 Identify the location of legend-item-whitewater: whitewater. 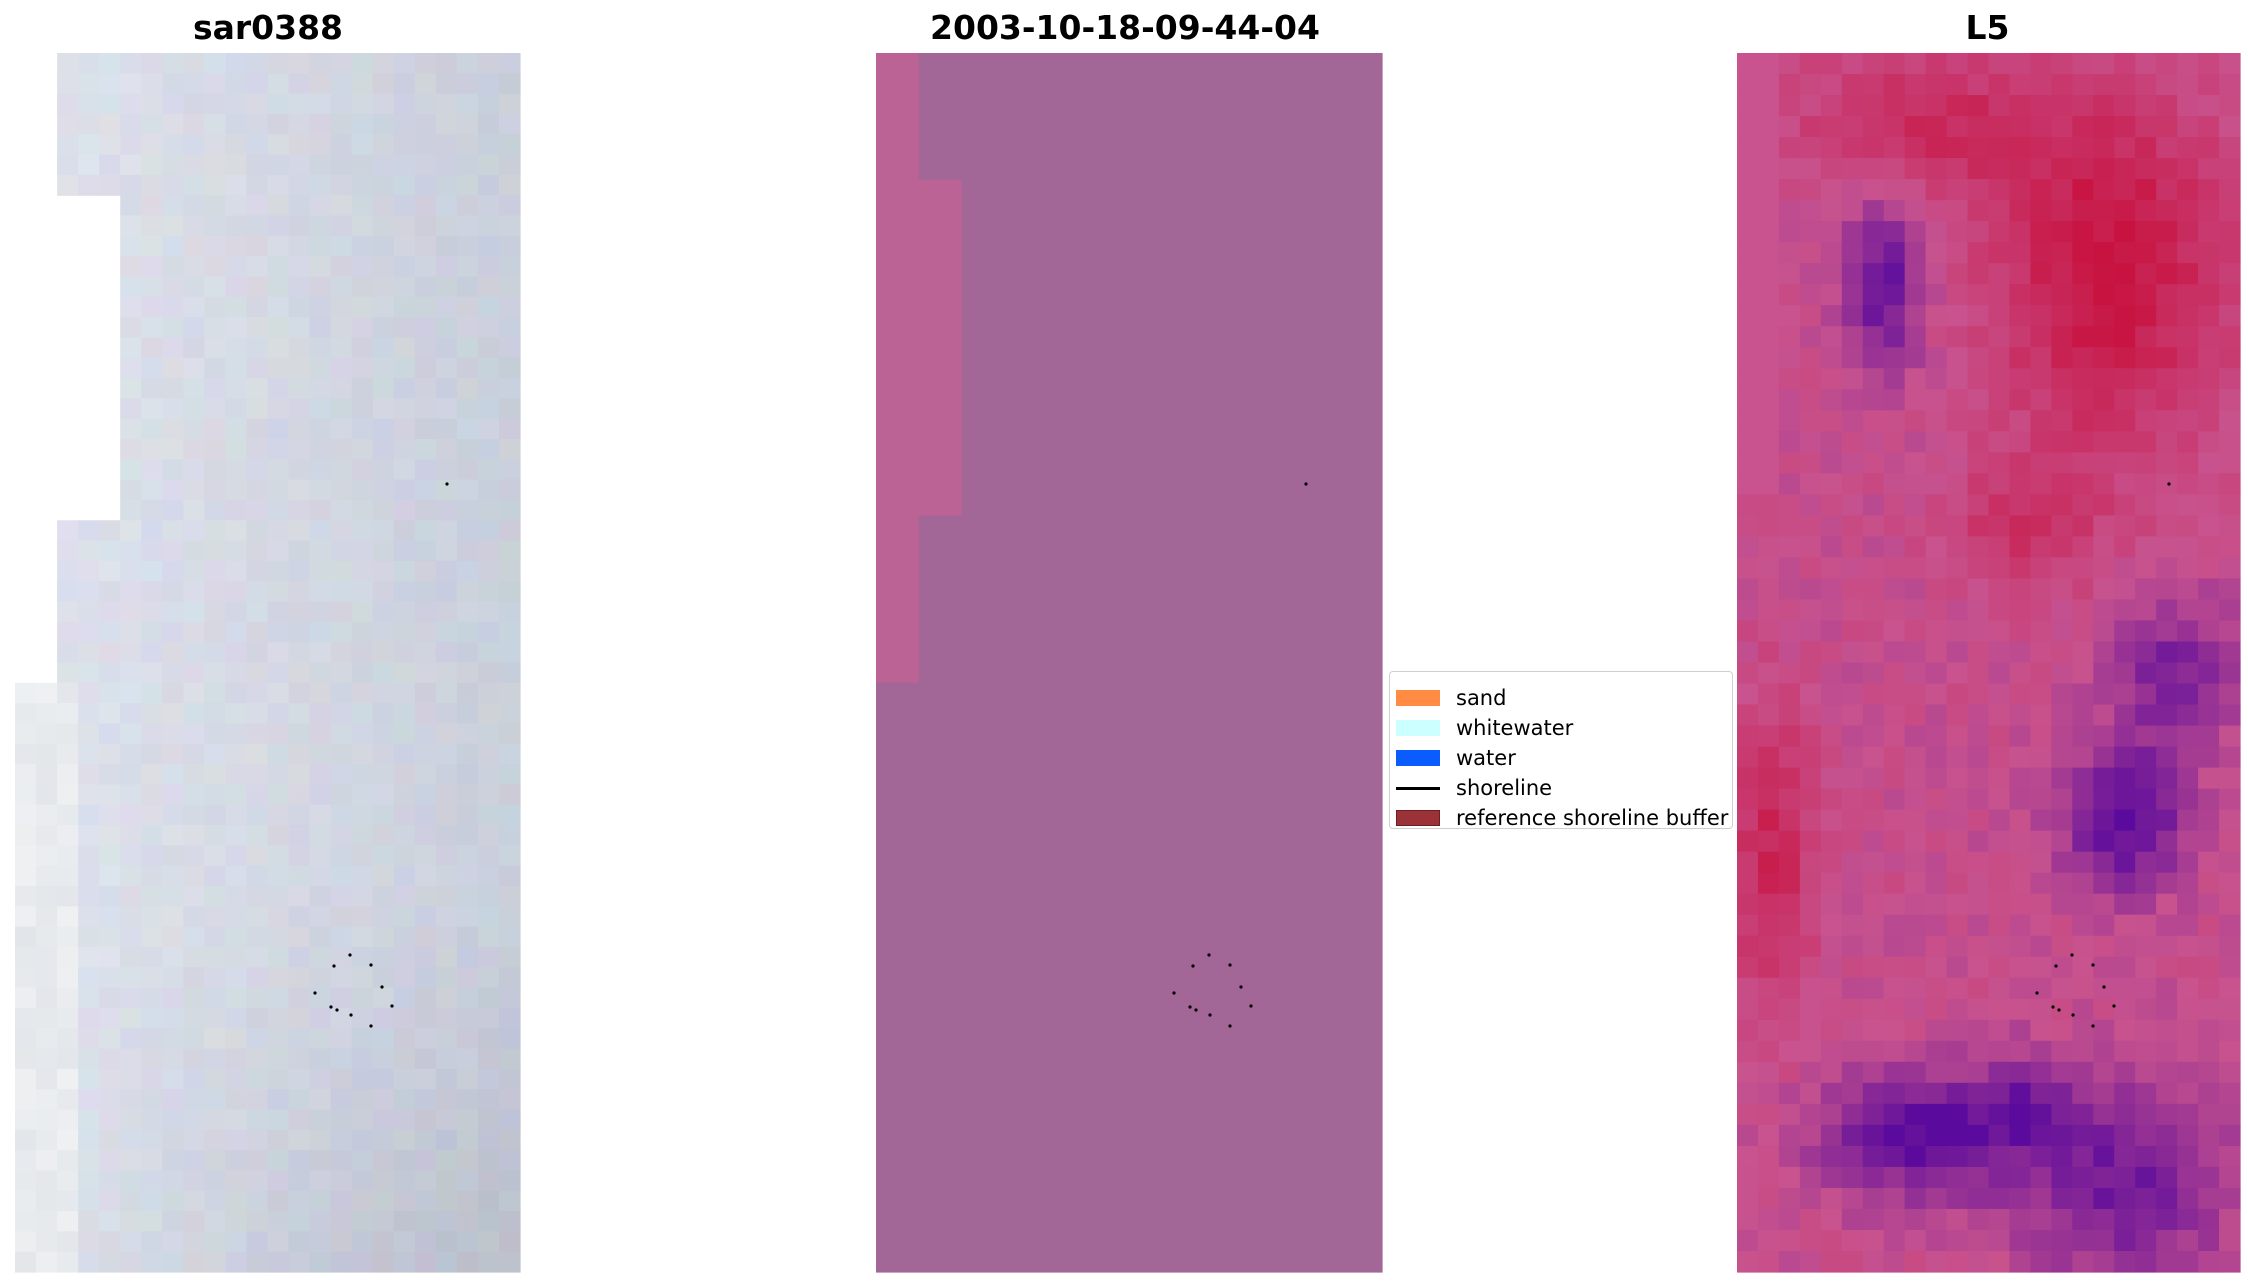
(1484, 728).